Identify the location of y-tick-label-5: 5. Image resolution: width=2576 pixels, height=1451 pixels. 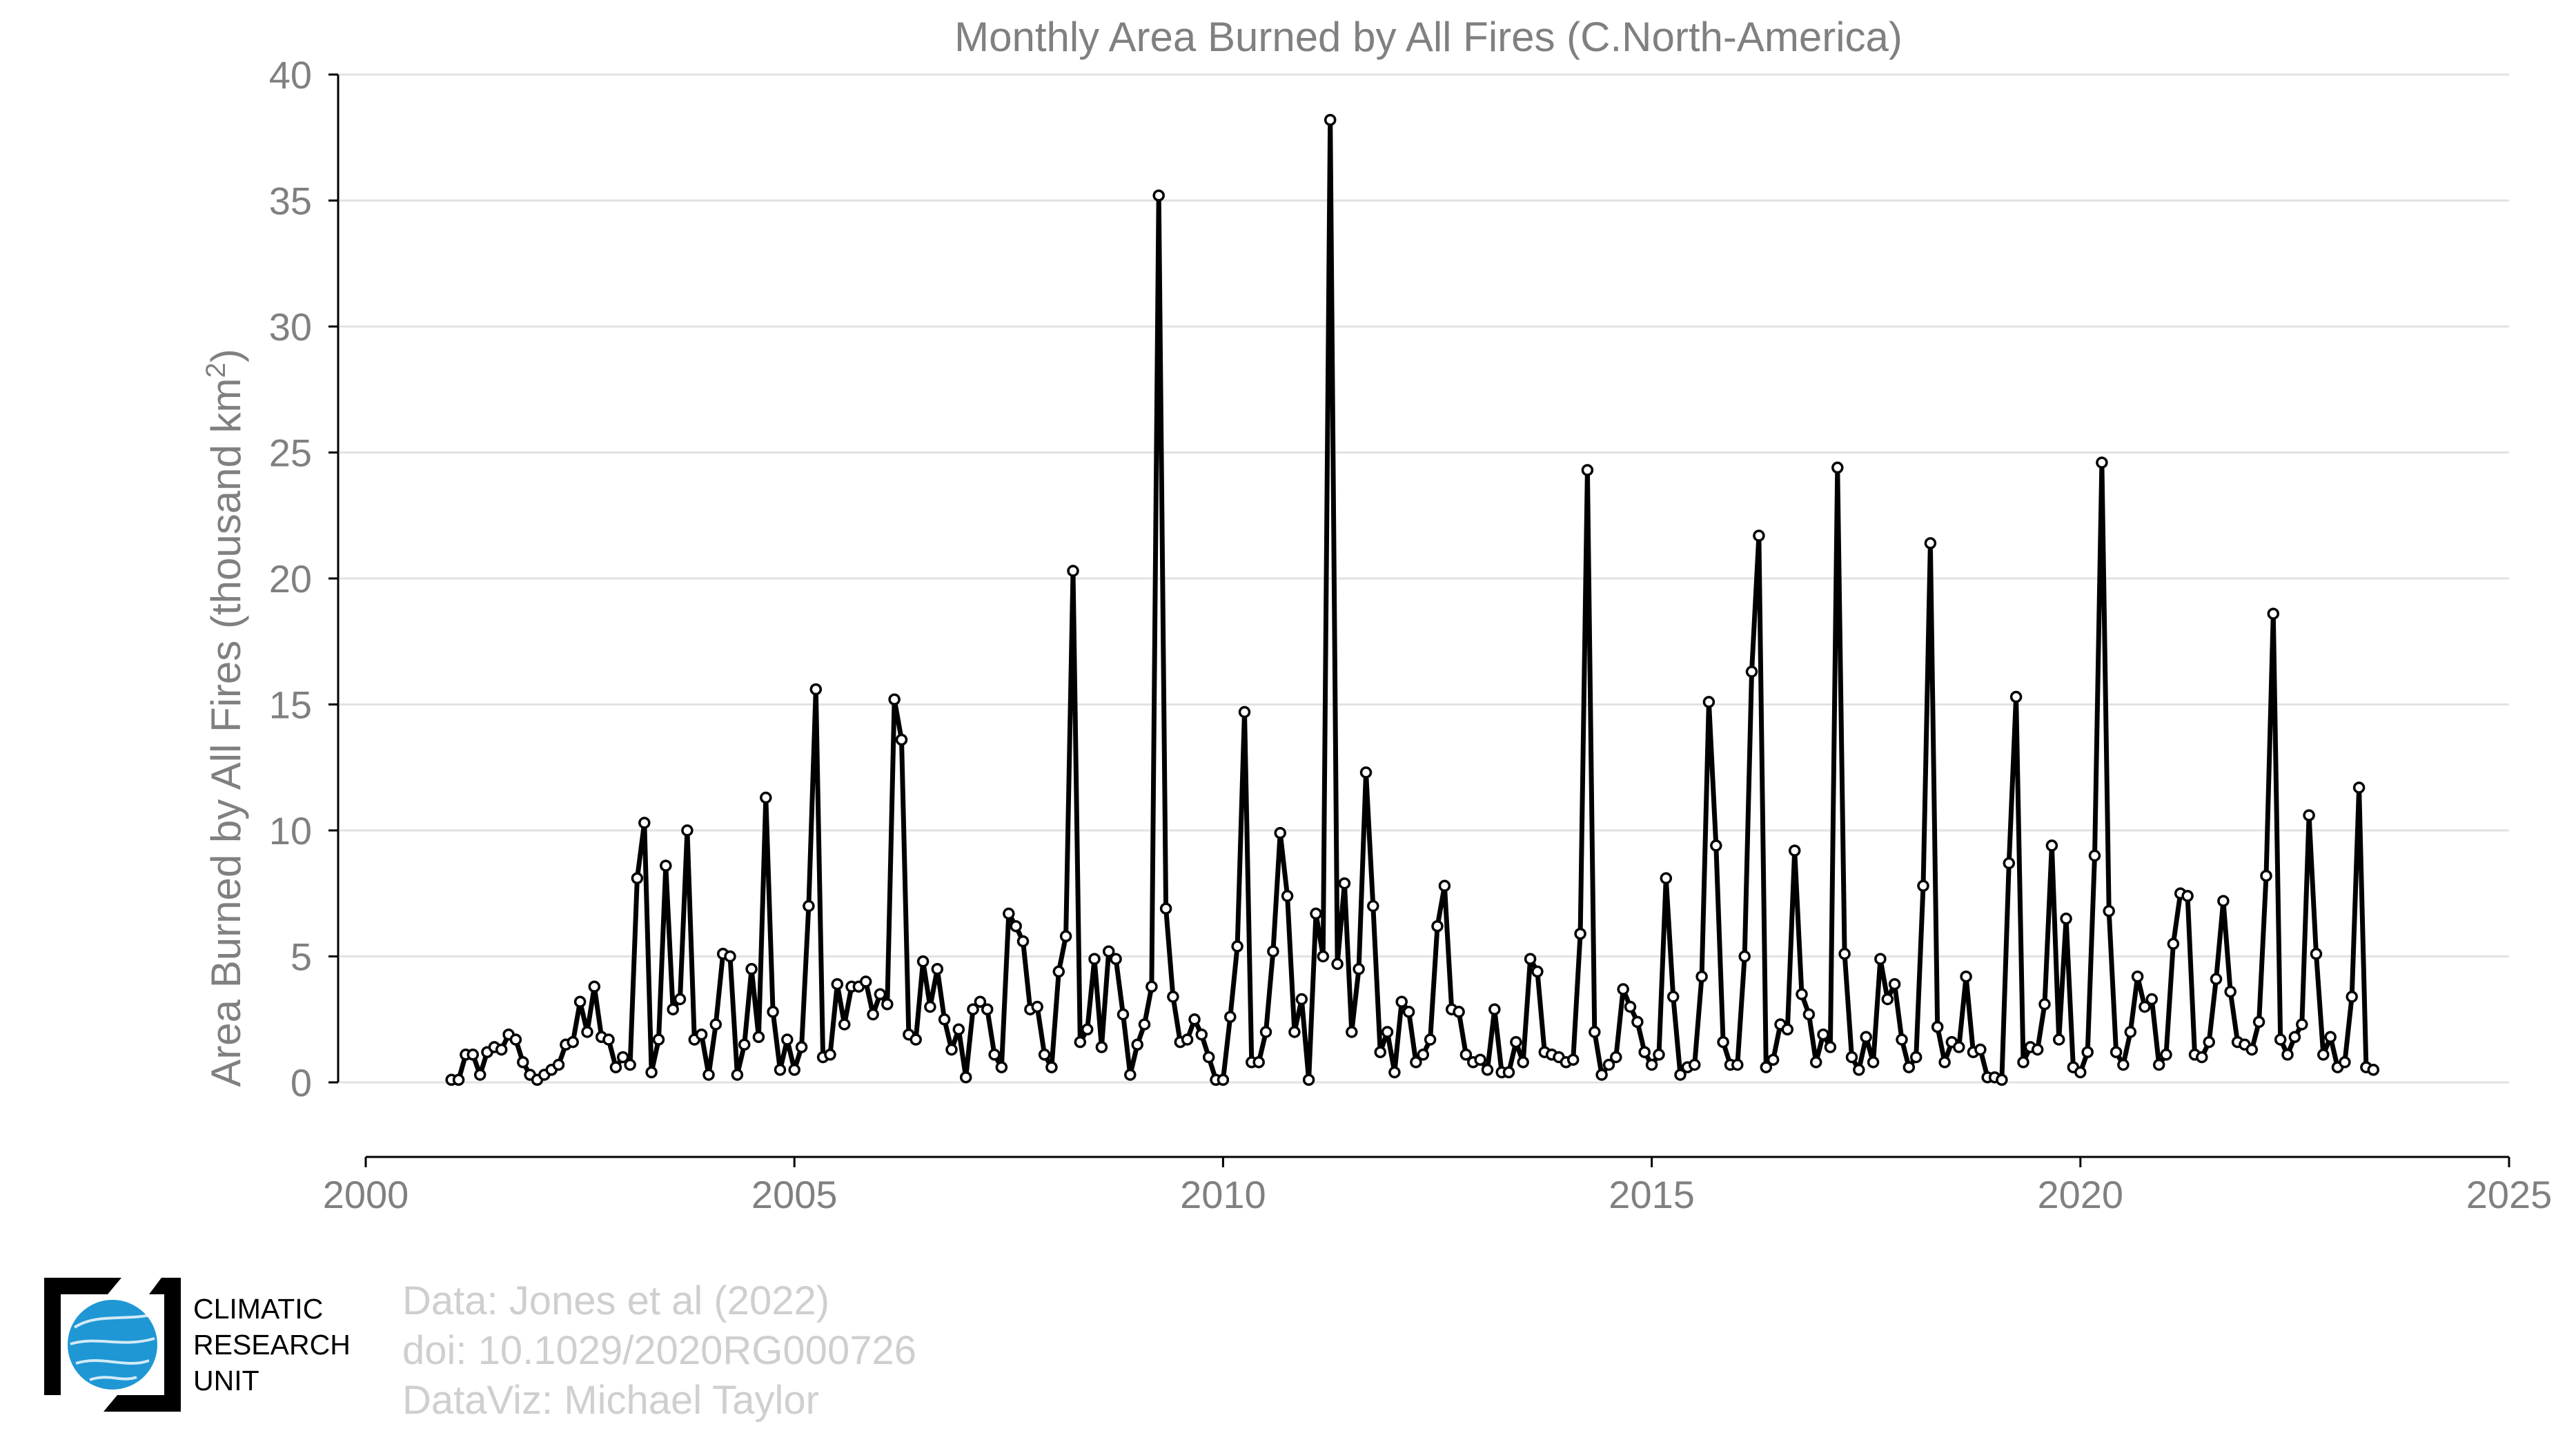
(301, 957).